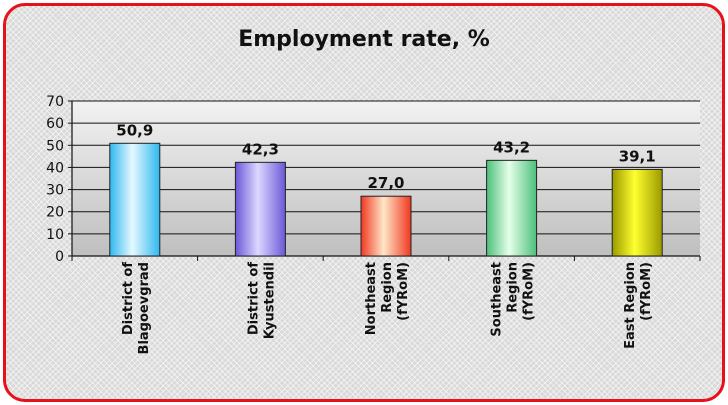  I want to click on category-label: District of Blagoevgrad, so click(136, 308).